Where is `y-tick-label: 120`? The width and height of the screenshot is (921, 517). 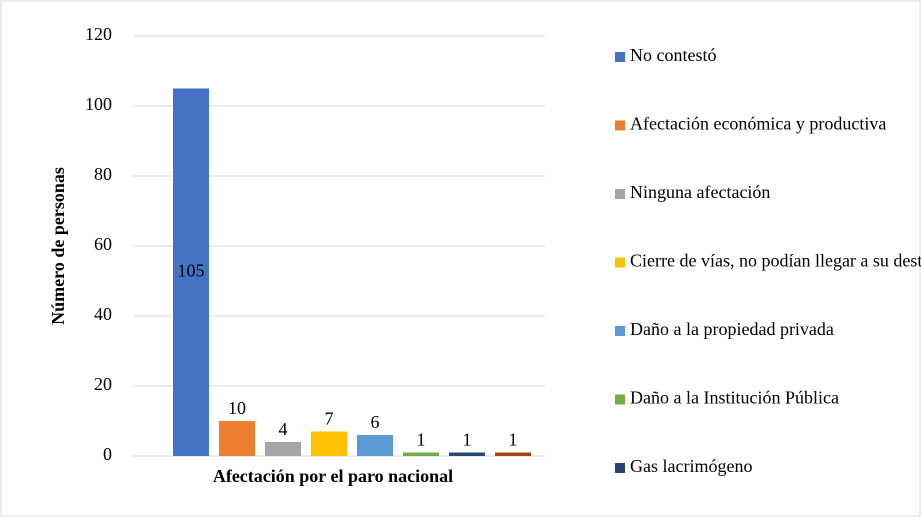 y-tick-label: 120 is located at coordinates (98, 34).